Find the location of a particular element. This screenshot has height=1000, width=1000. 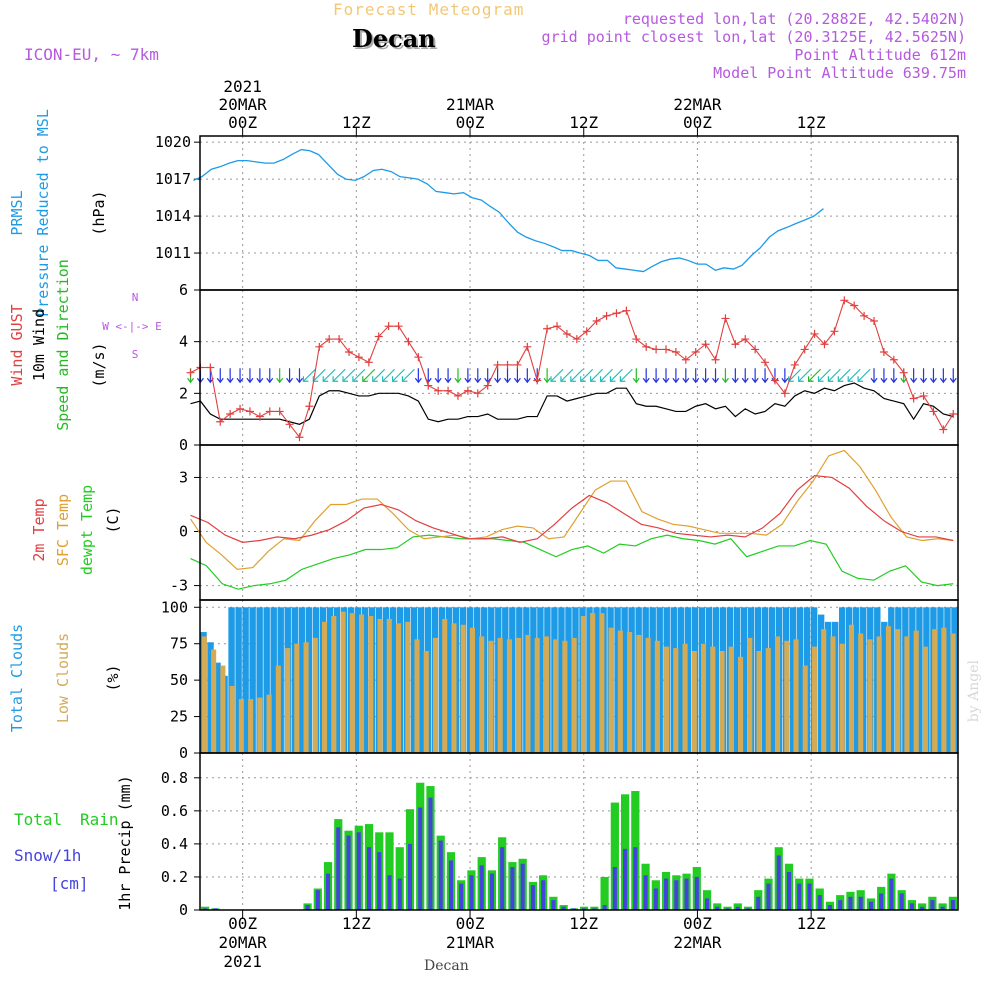

wind-gust-line is located at coordinates (572, 369).